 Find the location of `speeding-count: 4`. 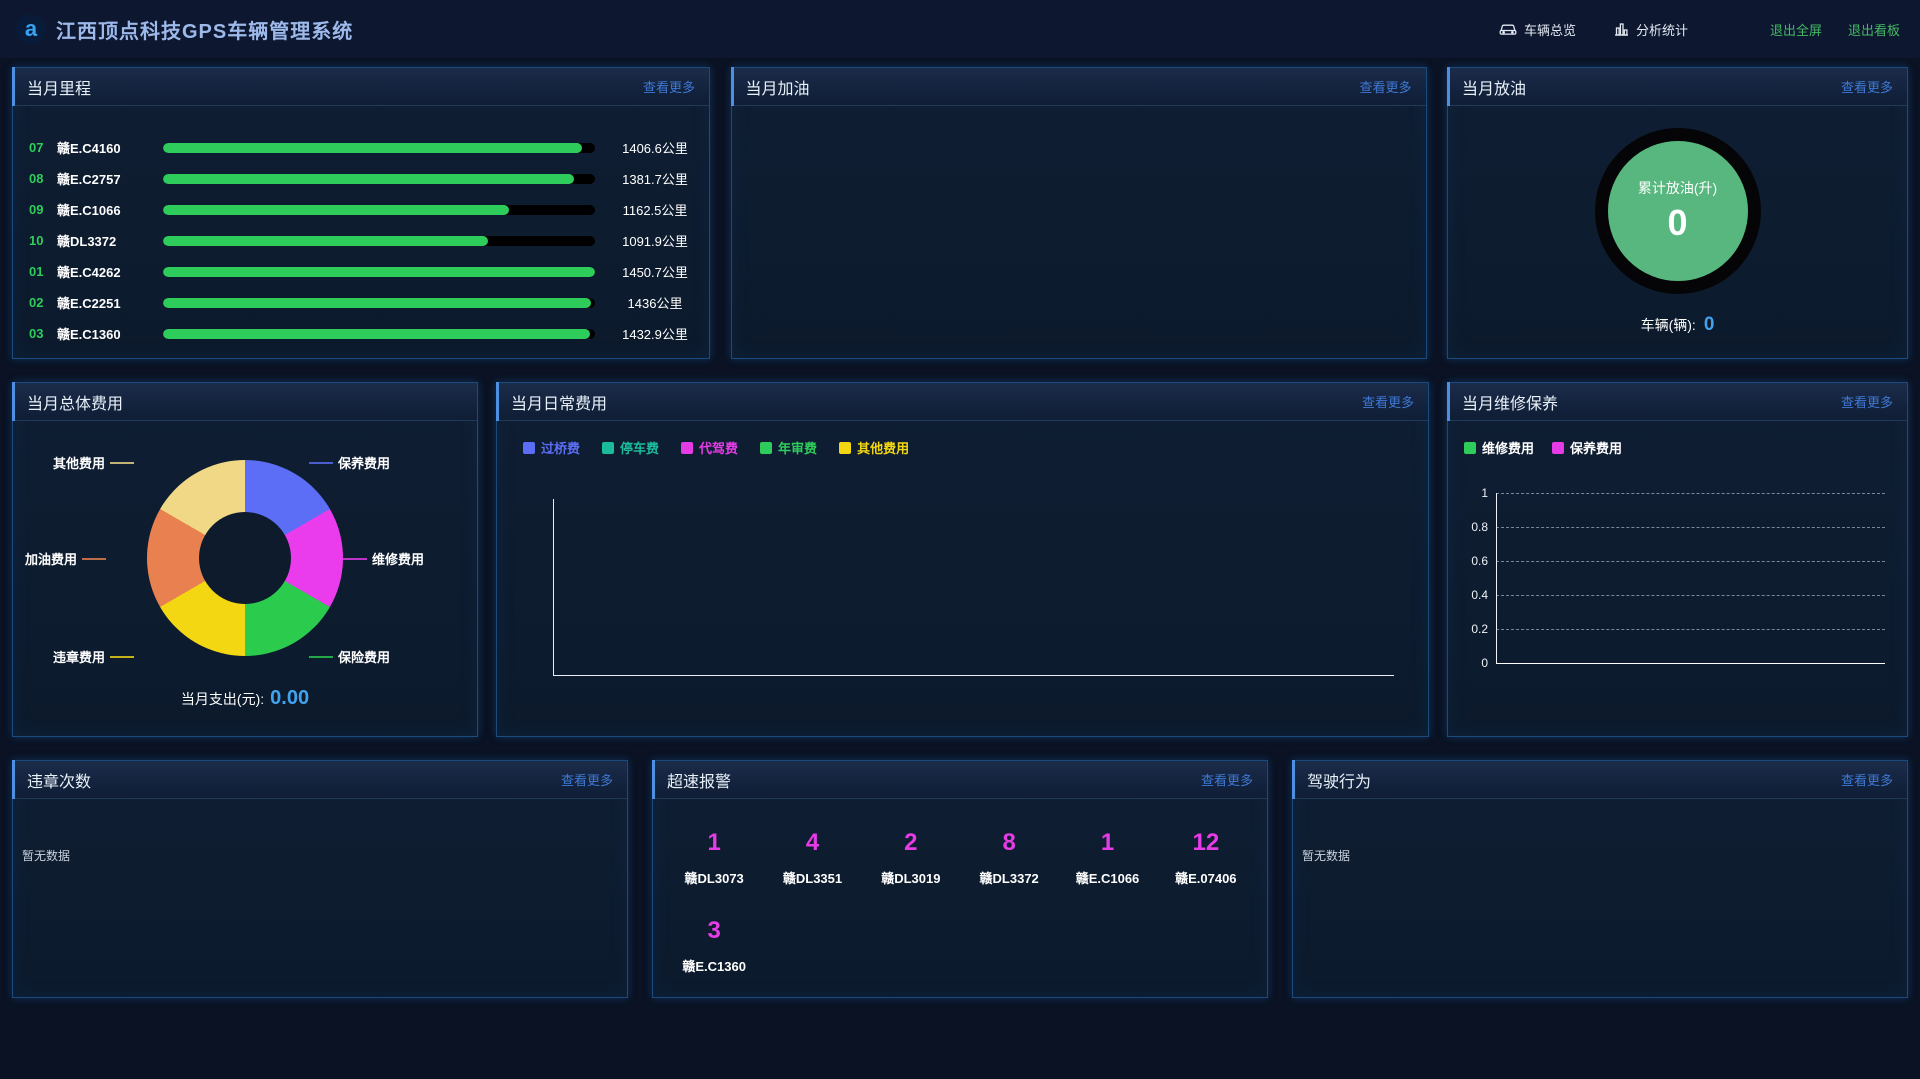

speeding-count: 4 is located at coordinates (812, 842).